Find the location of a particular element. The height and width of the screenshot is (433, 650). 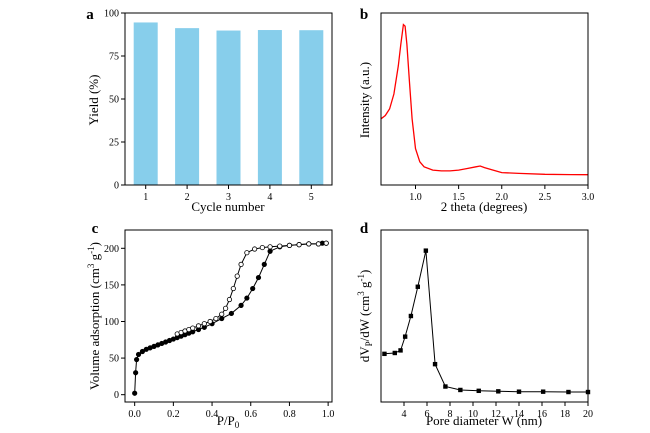

x-tick-label: 1 is located at coordinates (145, 197).